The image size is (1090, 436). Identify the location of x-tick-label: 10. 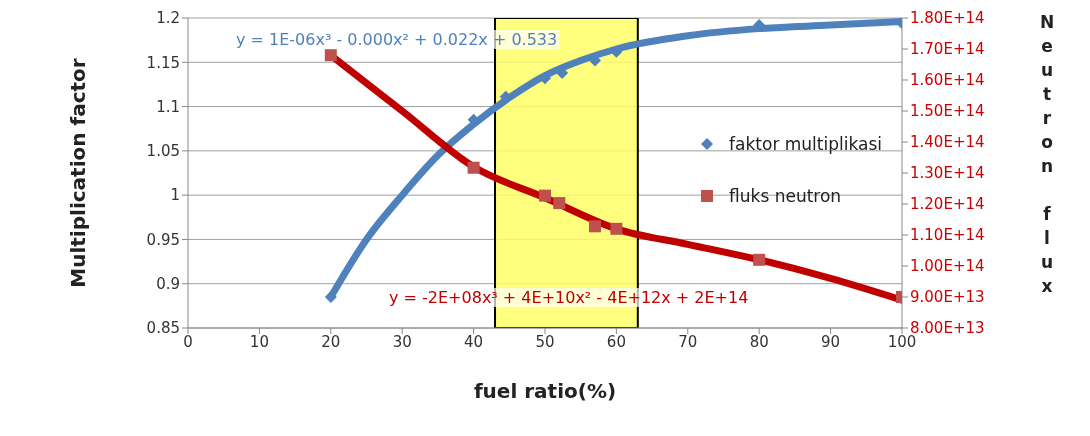
(259, 341).